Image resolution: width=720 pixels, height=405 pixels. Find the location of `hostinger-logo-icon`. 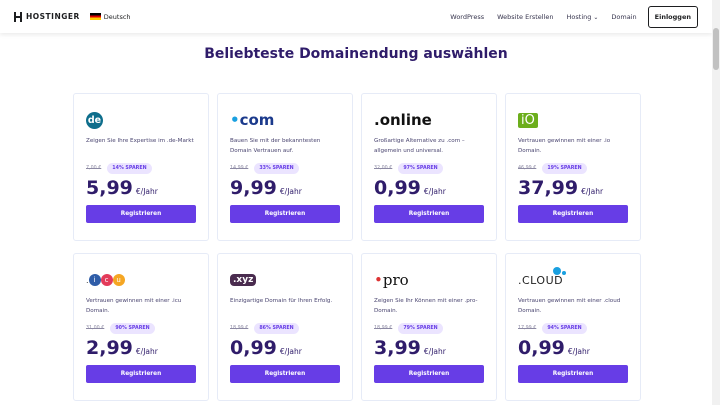

hostinger-logo-icon is located at coordinates (18, 16).